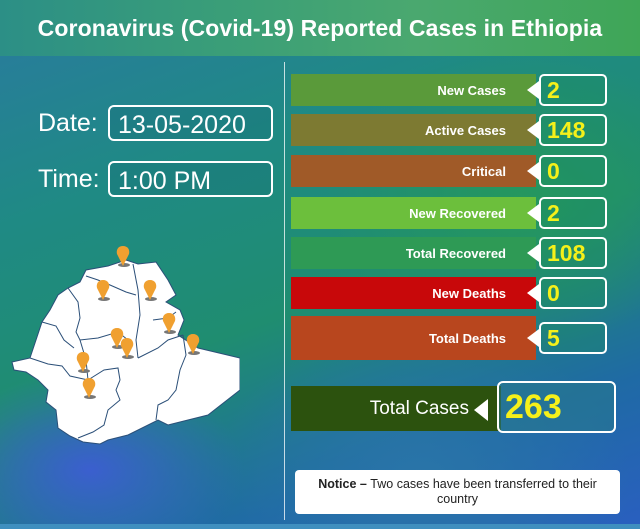 Image resolution: width=640 pixels, height=529 pixels. Describe the element at coordinates (320, 526) in the screenshot. I see `bottom-strip` at that location.